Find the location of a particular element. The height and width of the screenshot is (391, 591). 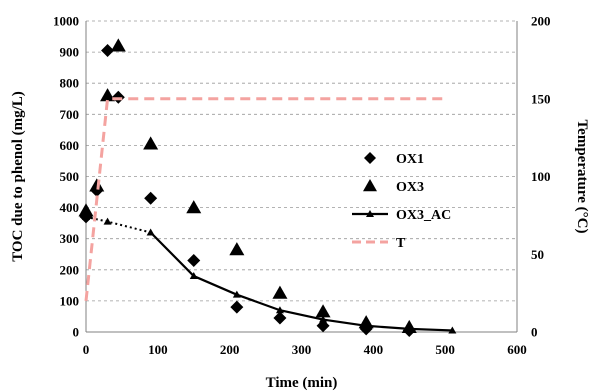

y-tick-label: 400 is located at coordinates (70, 207).